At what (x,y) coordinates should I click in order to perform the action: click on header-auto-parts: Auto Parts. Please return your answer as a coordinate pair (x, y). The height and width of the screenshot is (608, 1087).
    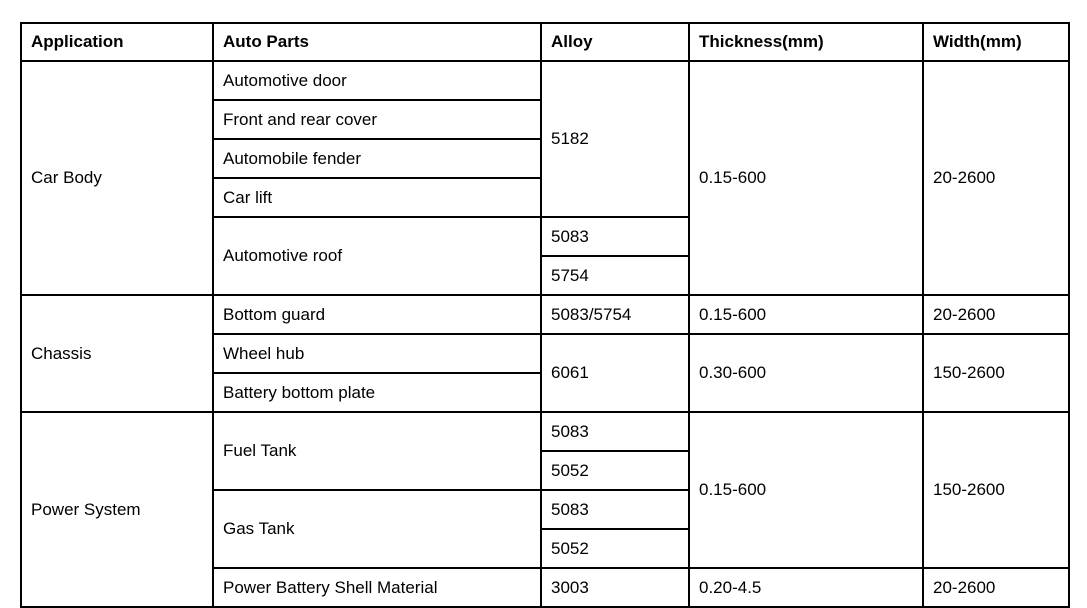
    Looking at the image, I should click on (377, 42).